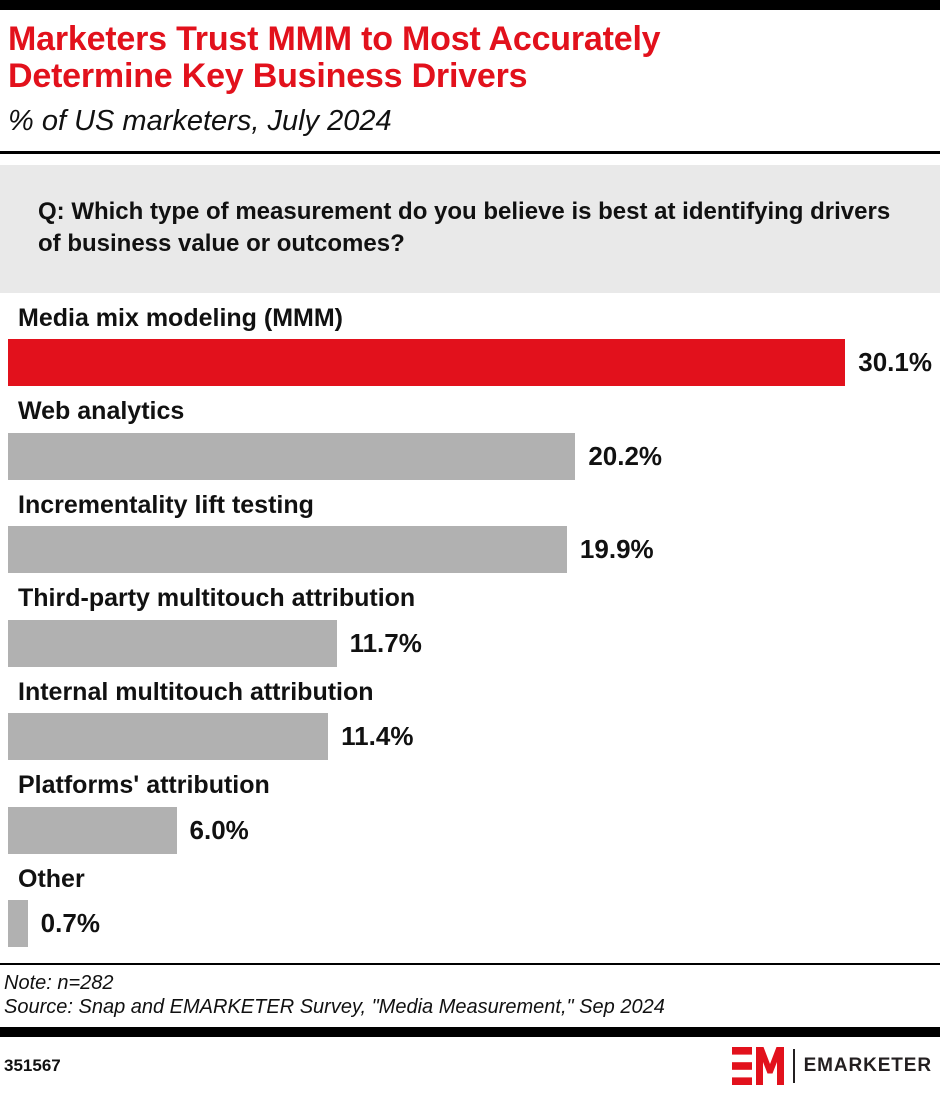 This screenshot has height=1098, width=940. What do you see at coordinates (470, 737) in the screenshot?
I see `bar-track: 11.4%` at bounding box center [470, 737].